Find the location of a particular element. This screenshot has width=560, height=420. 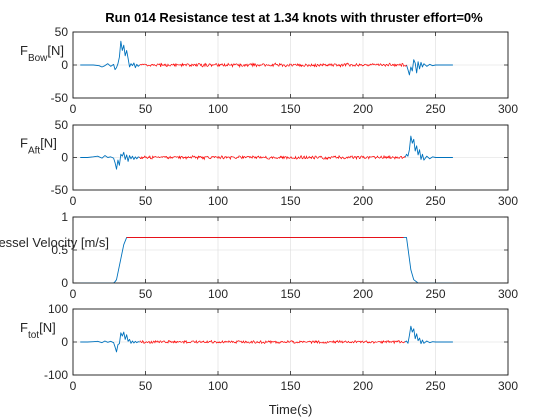

y-axis-label: Vessel Velocity [m/s] is located at coordinates (54, 242).